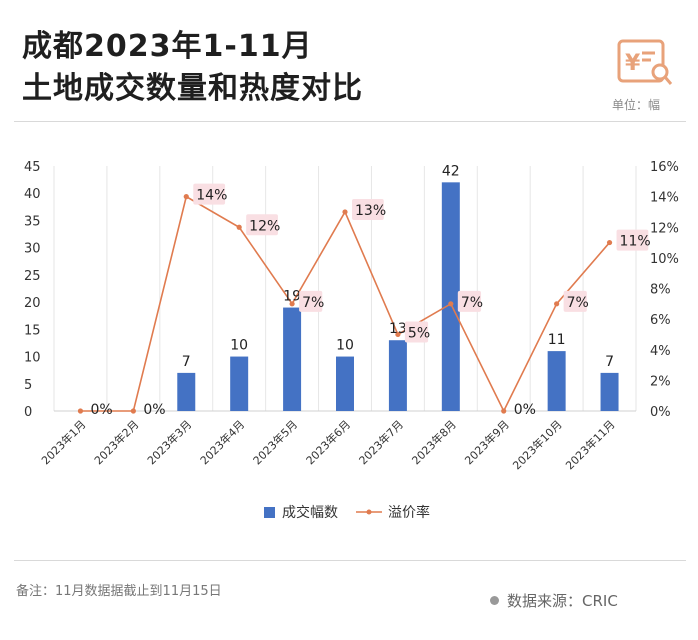 This screenshot has width=698, height=640. What do you see at coordinates (451, 171) in the screenshot?
I see `bar-value-label: 42` at bounding box center [451, 171].